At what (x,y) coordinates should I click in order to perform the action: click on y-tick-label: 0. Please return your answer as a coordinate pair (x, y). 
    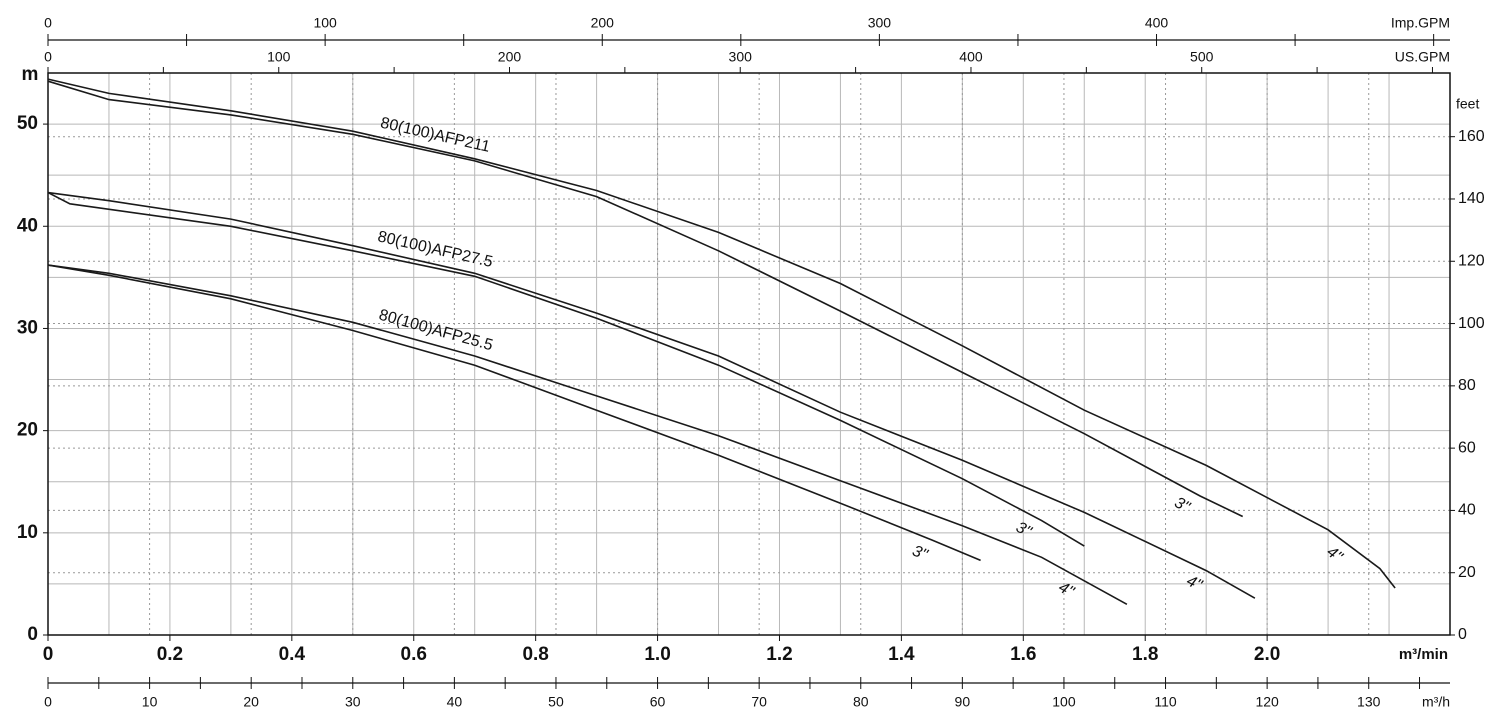
    Looking at the image, I should click on (32, 634).